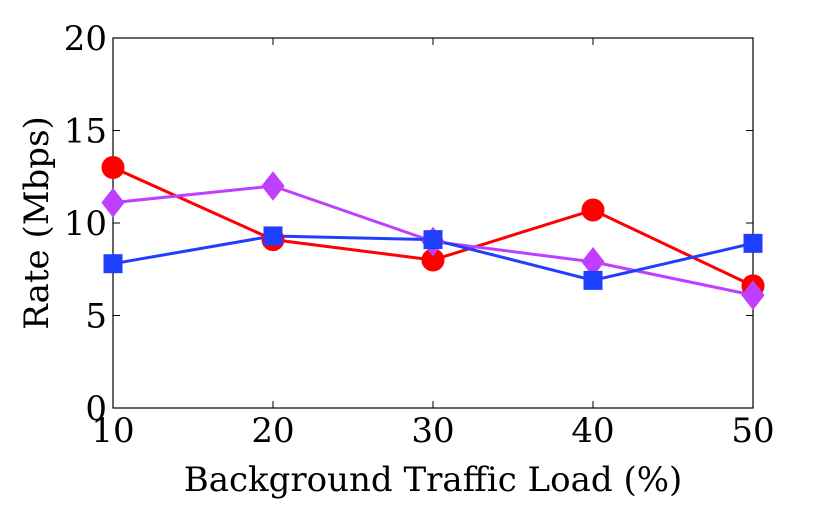  I want to click on y-tick-label: 0, so click(96, 409).